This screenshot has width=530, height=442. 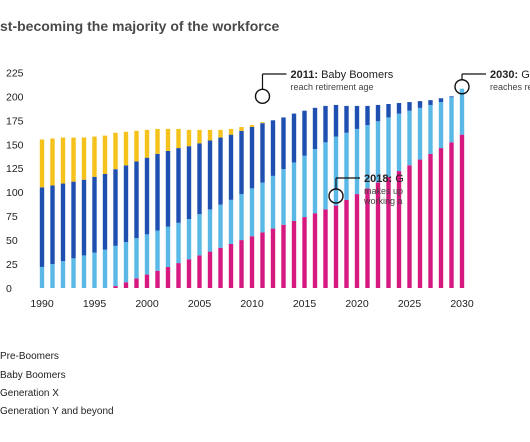 I want to click on legend-item-generation-y: Generation Y and beyond, so click(x=57, y=411).